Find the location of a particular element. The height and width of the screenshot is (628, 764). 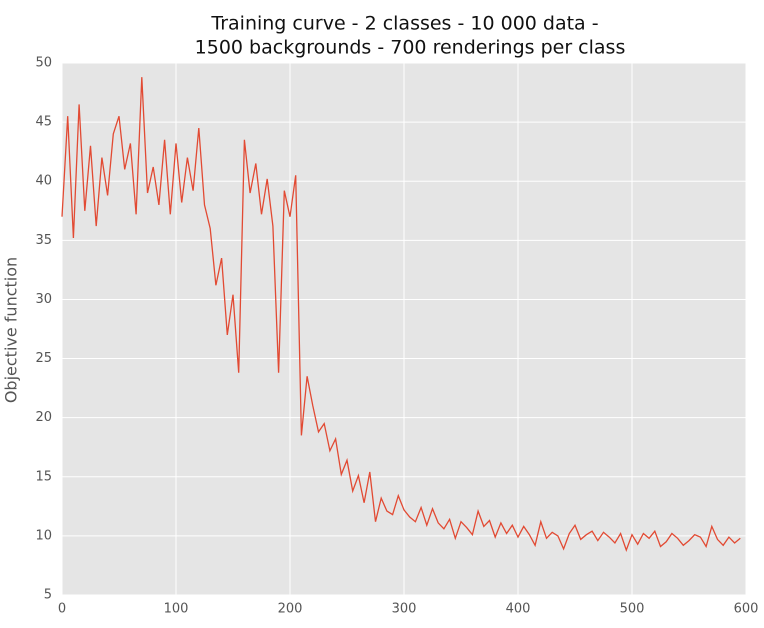

y-tick-label: 20 is located at coordinates (43, 417).